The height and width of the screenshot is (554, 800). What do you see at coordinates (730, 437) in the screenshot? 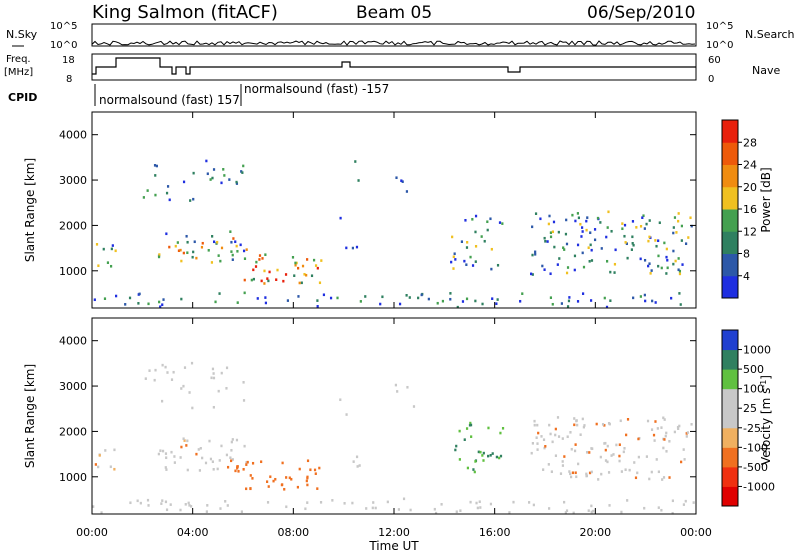
I see `colorbar-swatch` at bounding box center [730, 437].